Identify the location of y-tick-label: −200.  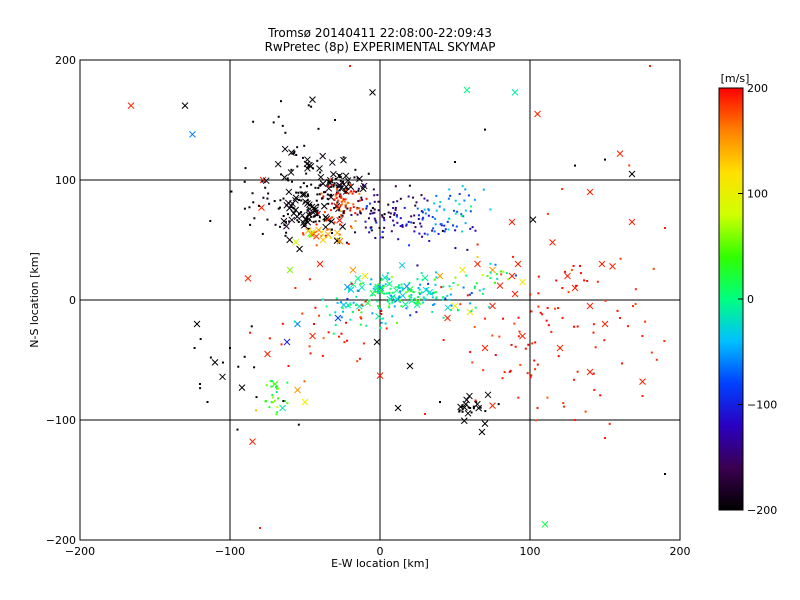
(61, 540).